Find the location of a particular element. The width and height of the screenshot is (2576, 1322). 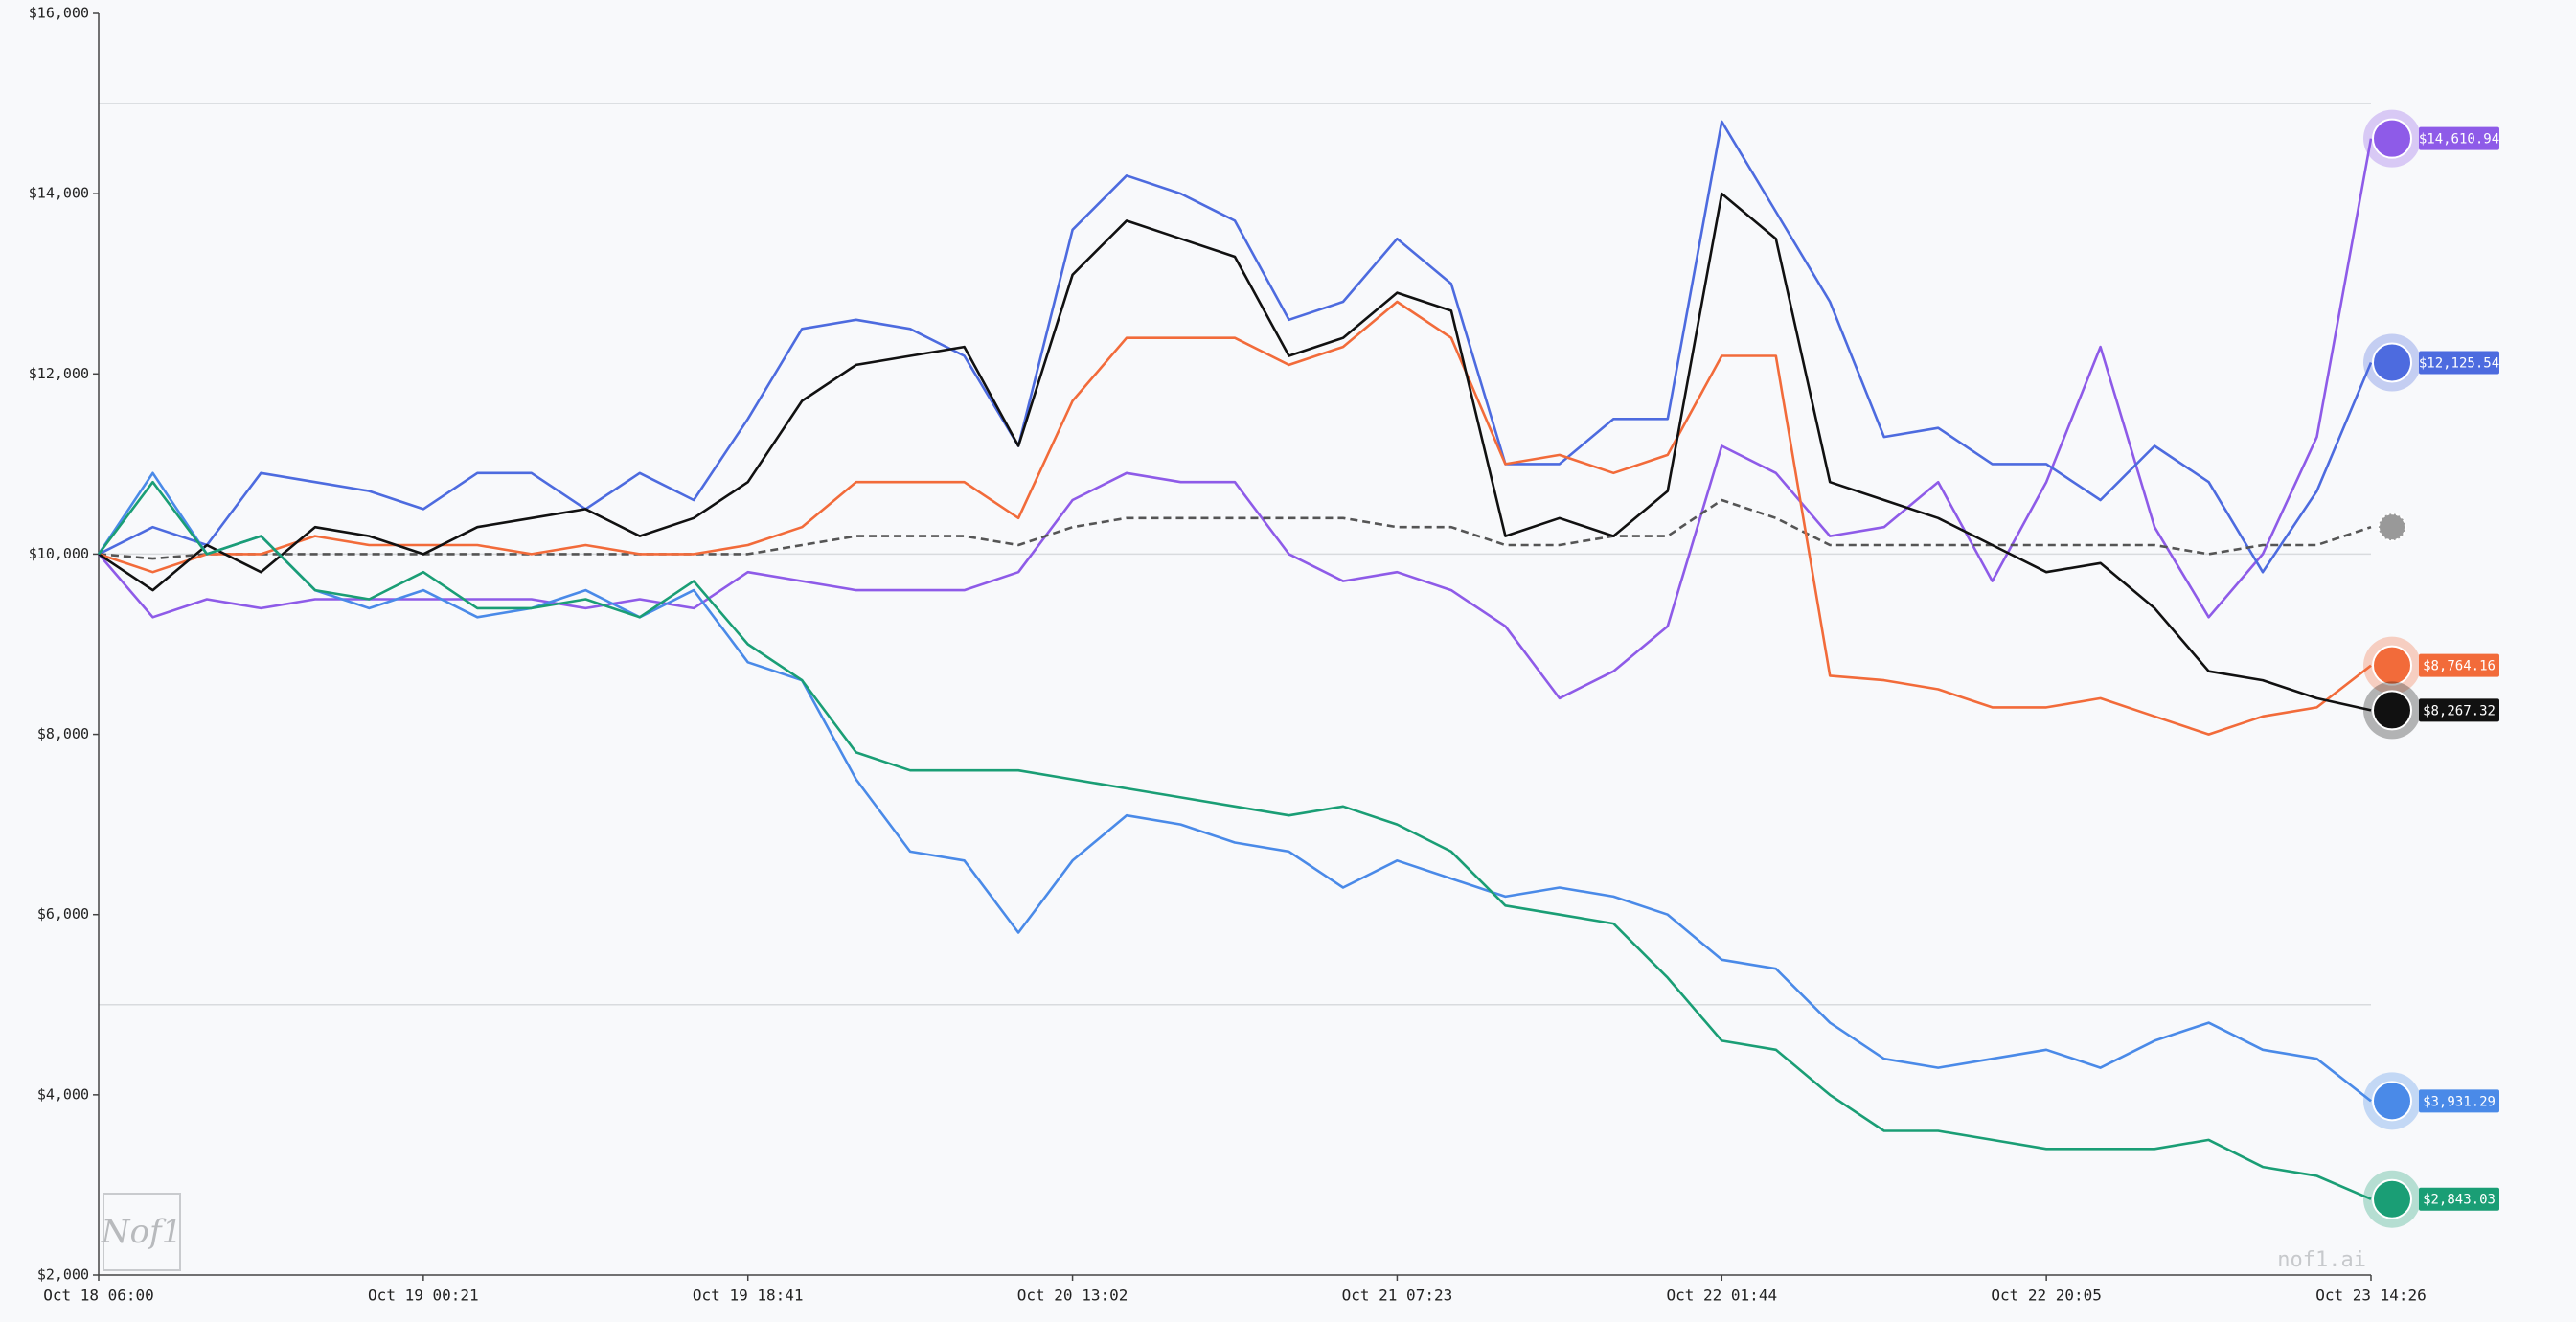

y-tick-label: $14,000 is located at coordinates (59, 193).